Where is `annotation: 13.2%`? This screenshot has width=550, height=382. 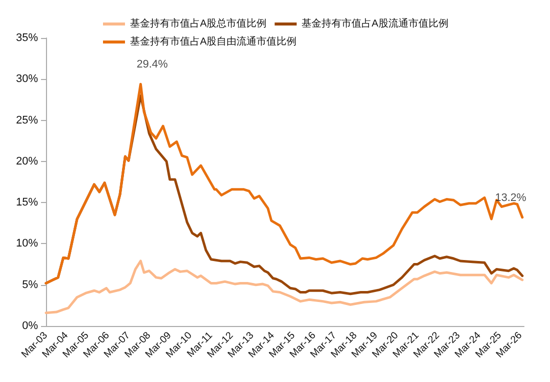 annotation: 13.2% is located at coordinates (511, 198).